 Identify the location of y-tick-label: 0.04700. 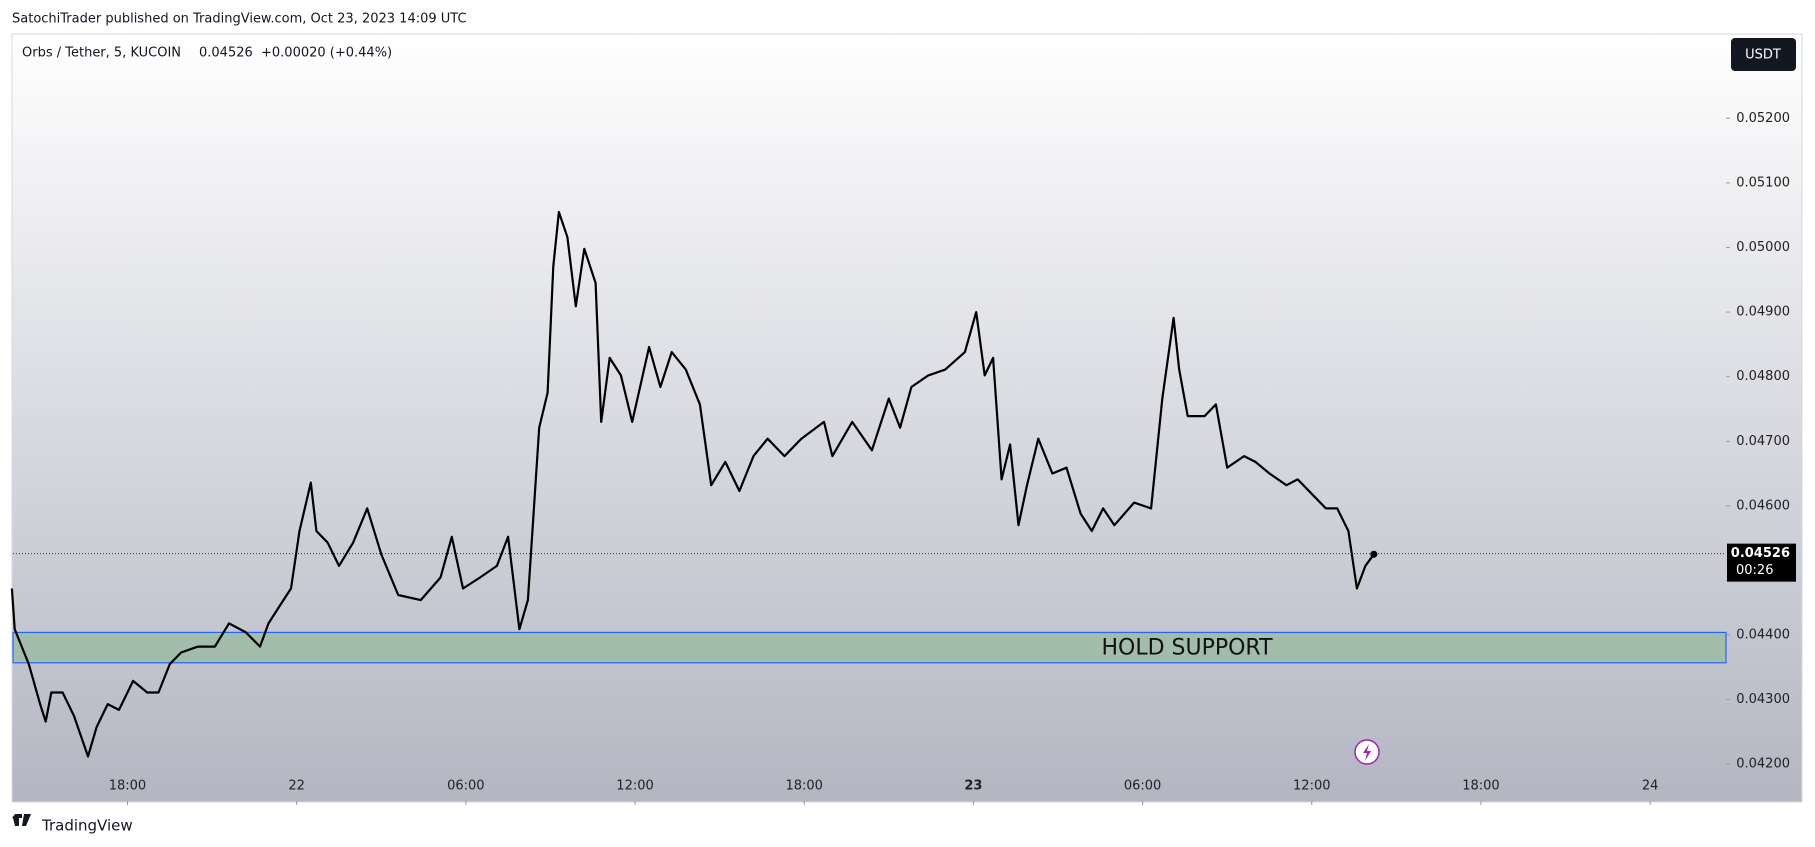
(1763, 441).